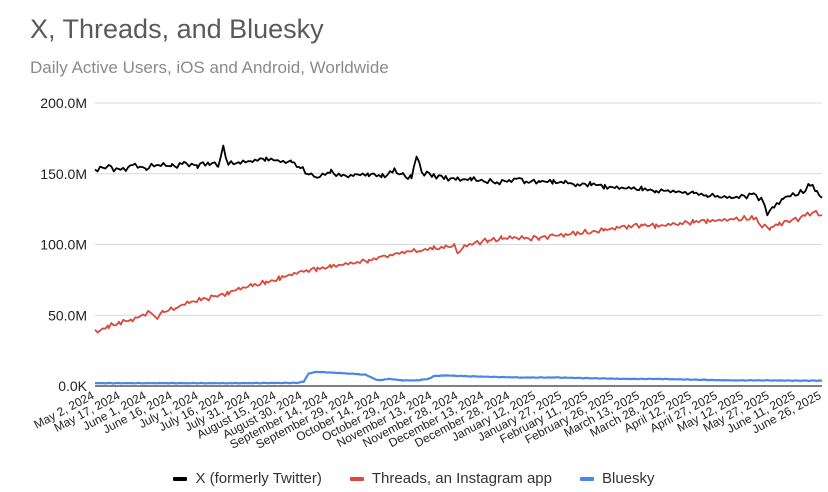 This screenshot has width=828, height=492. I want to click on legend-swatch-x, so click(180, 478).